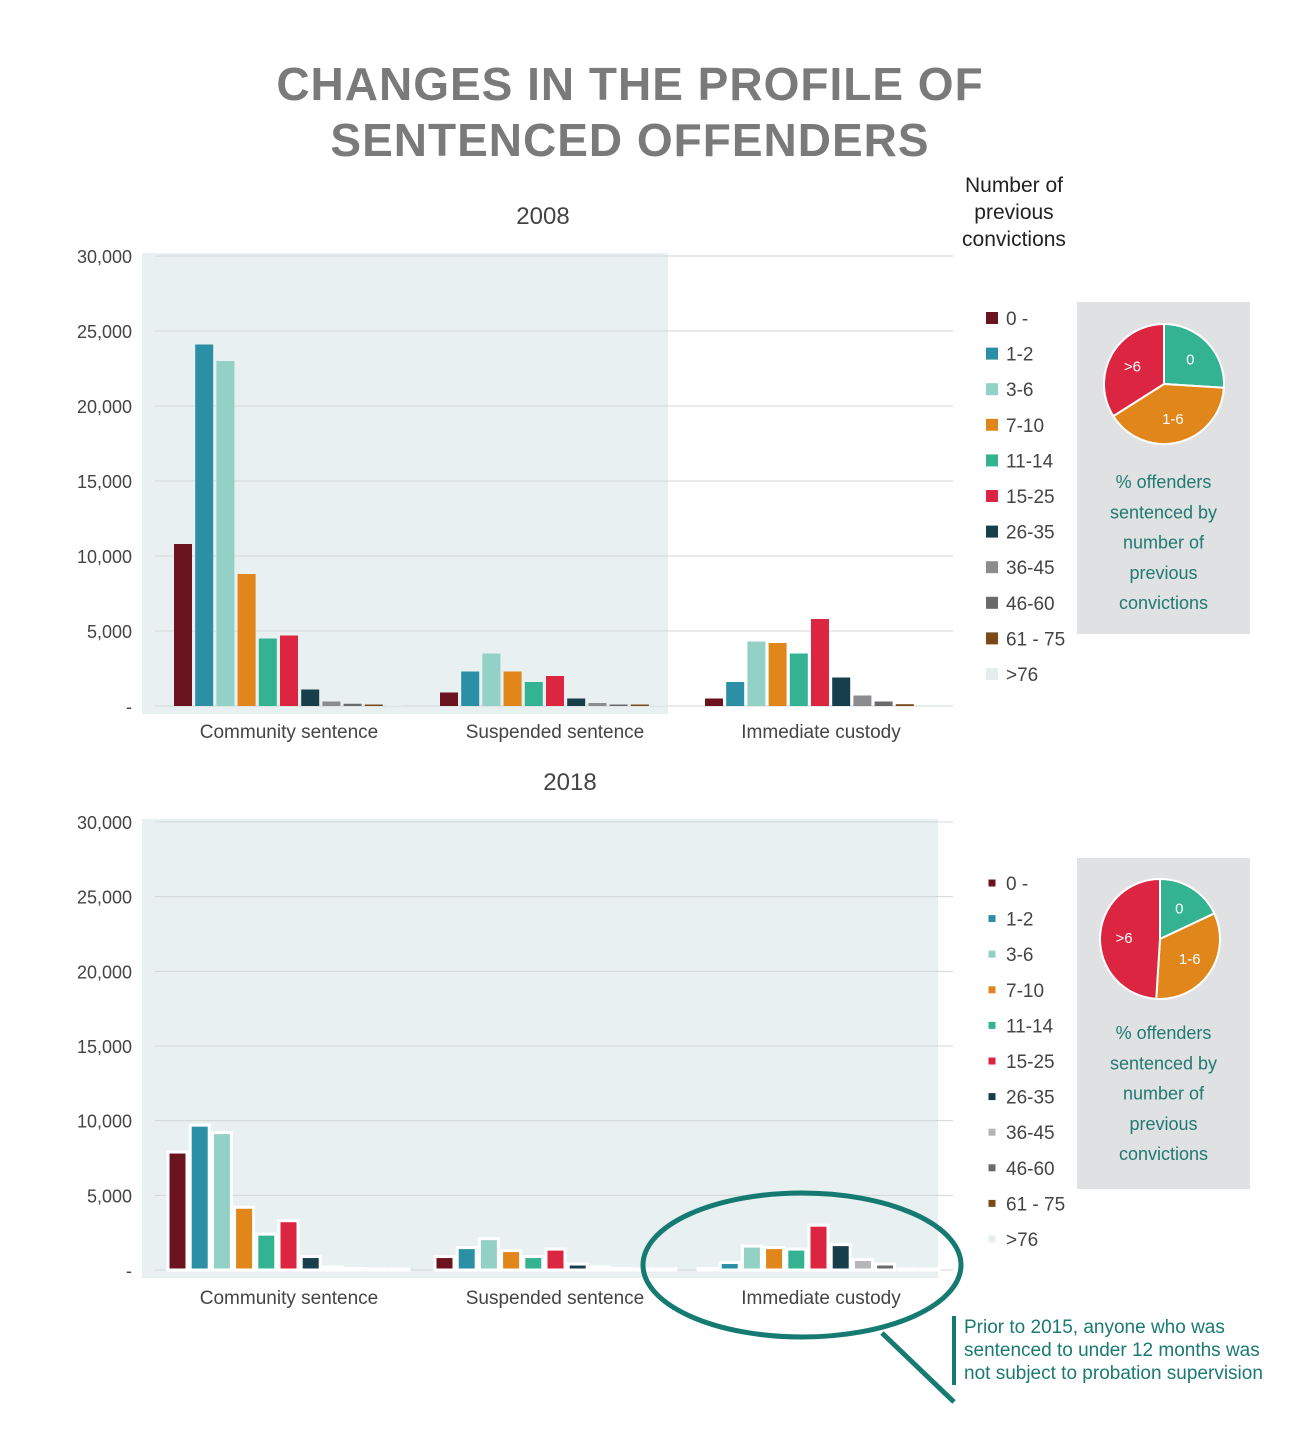 This screenshot has height=1436, width=1300. What do you see at coordinates (104, 407) in the screenshot?
I see `y-tick-label: 20,000` at bounding box center [104, 407].